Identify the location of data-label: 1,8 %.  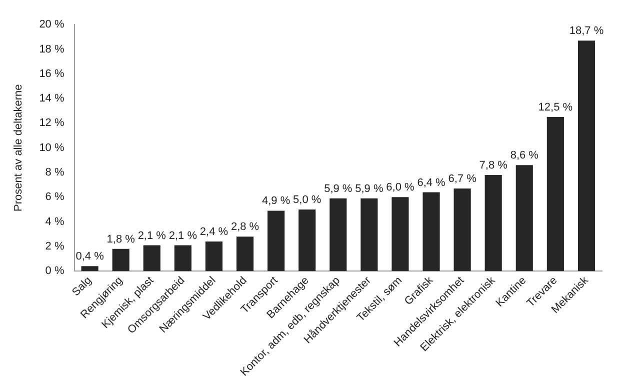
(121, 239).